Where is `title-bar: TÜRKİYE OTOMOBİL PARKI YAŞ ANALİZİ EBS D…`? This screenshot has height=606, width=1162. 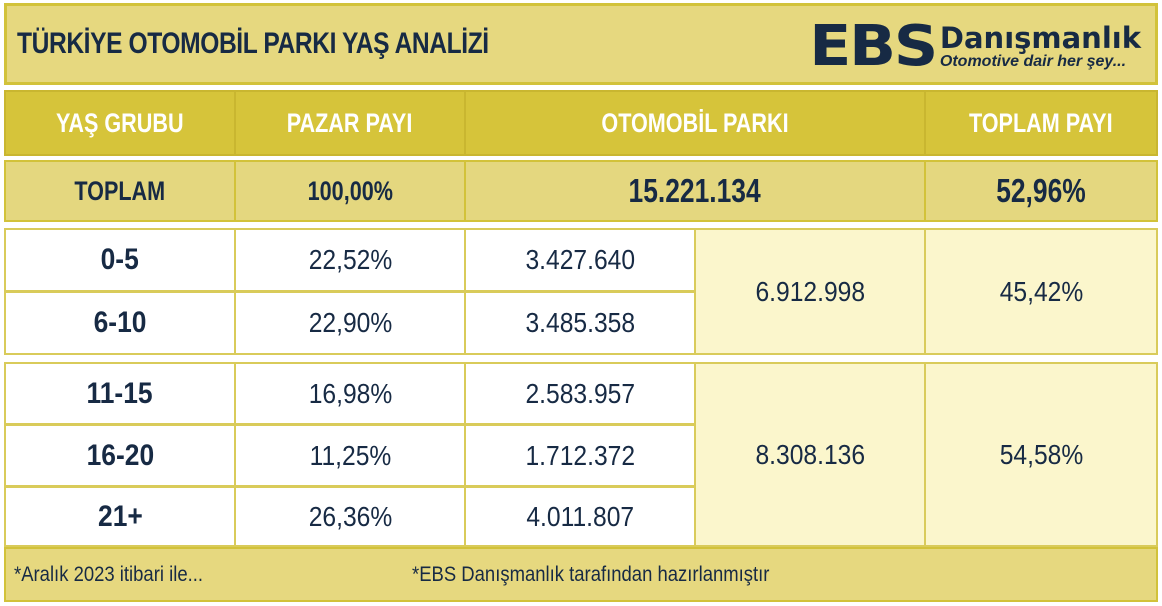
title-bar: TÜRKİYE OTOMOBİL PARKI YAŞ ANALİZİ EBS D… is located at coordinates (581, 44).